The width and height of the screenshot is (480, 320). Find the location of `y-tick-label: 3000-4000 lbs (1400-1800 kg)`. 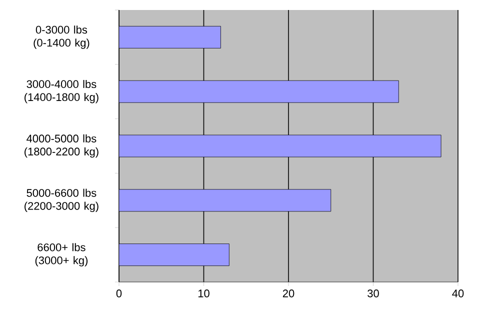

y-tick-label: 3000-4000 lbs (1400-1800 kg) is located at coordinates (61, 92).